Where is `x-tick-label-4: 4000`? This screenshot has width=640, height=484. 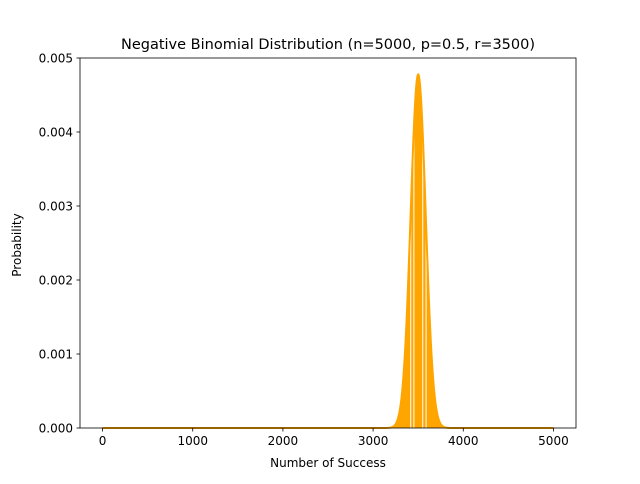
x-tick-label-4: 4000 is located at coordinates (463, 441).